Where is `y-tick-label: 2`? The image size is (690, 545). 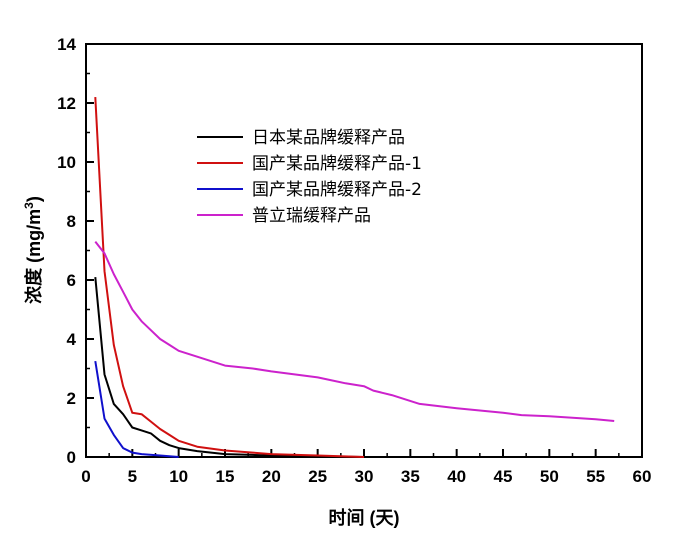 y-tick-label: 2 is located at coordinates (71, 398).